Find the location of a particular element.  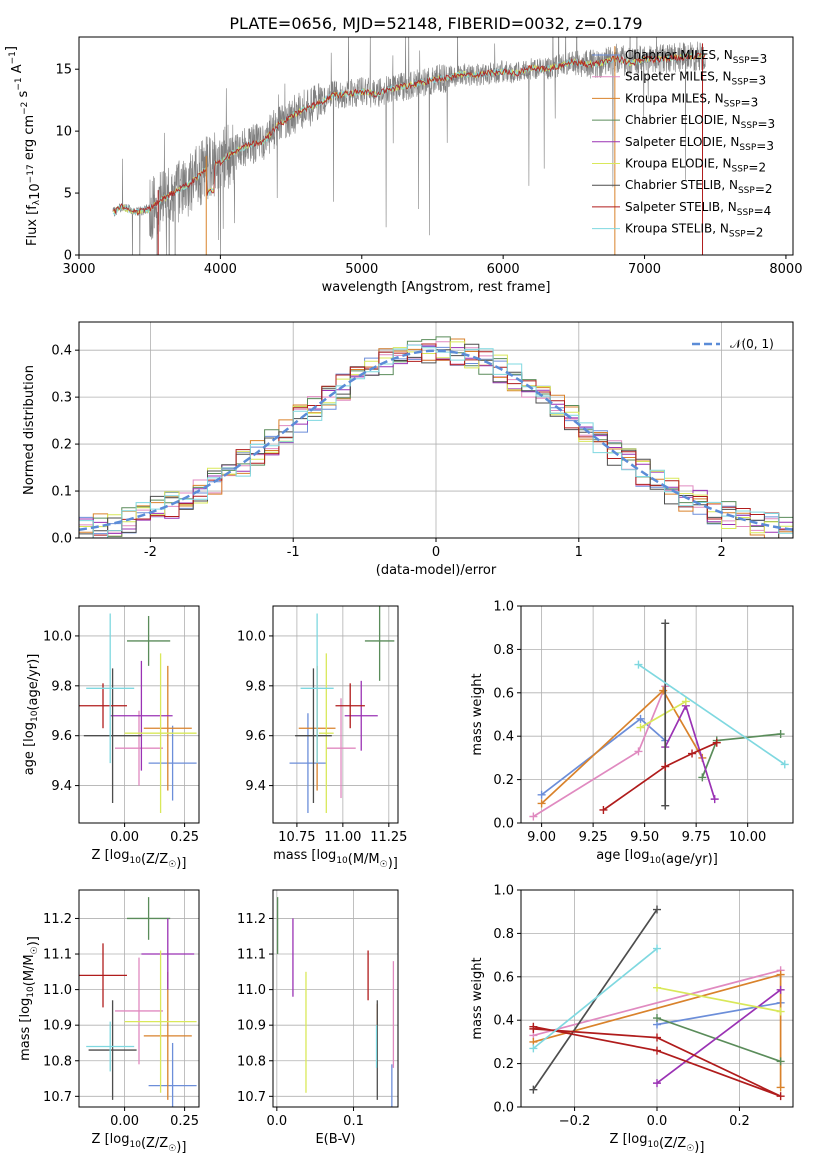

label-part: age [log is located at coordinates (29, 748).